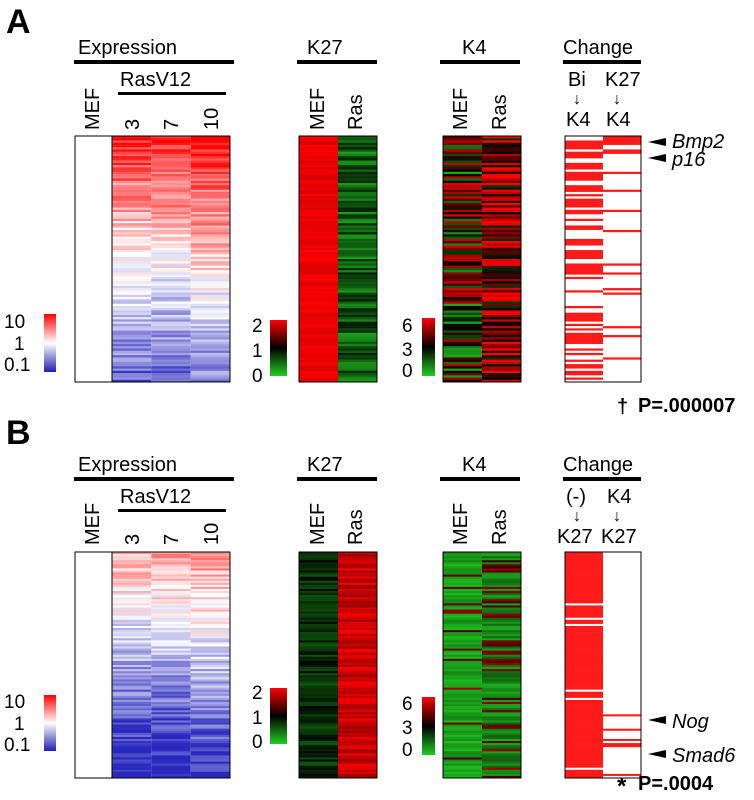 The width and height of the screenshot is (754, 800). What do you see at coordinates (578, 120) in the screenshot?
I see `change-col1-bottom: K4` at bounding box center [578, 120].